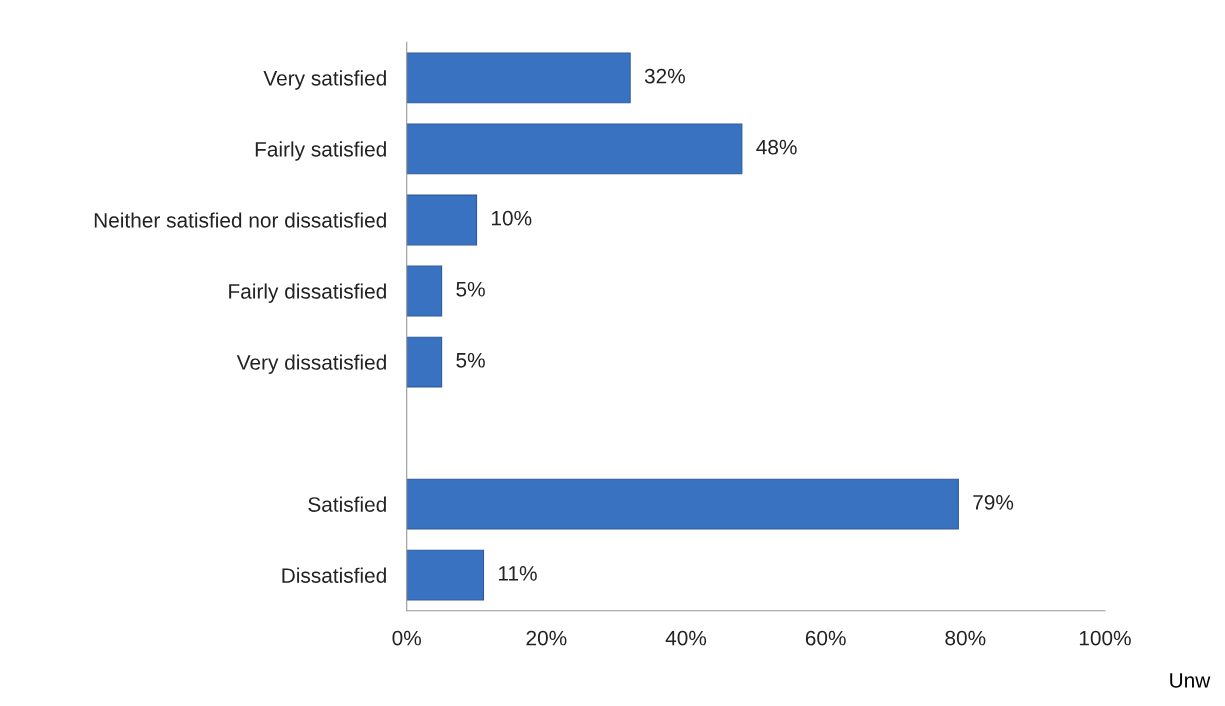 This screenshot has height=706, width=1225. I want to click on y-tick-label: Fairly dissatisfied, so click(307, 293).